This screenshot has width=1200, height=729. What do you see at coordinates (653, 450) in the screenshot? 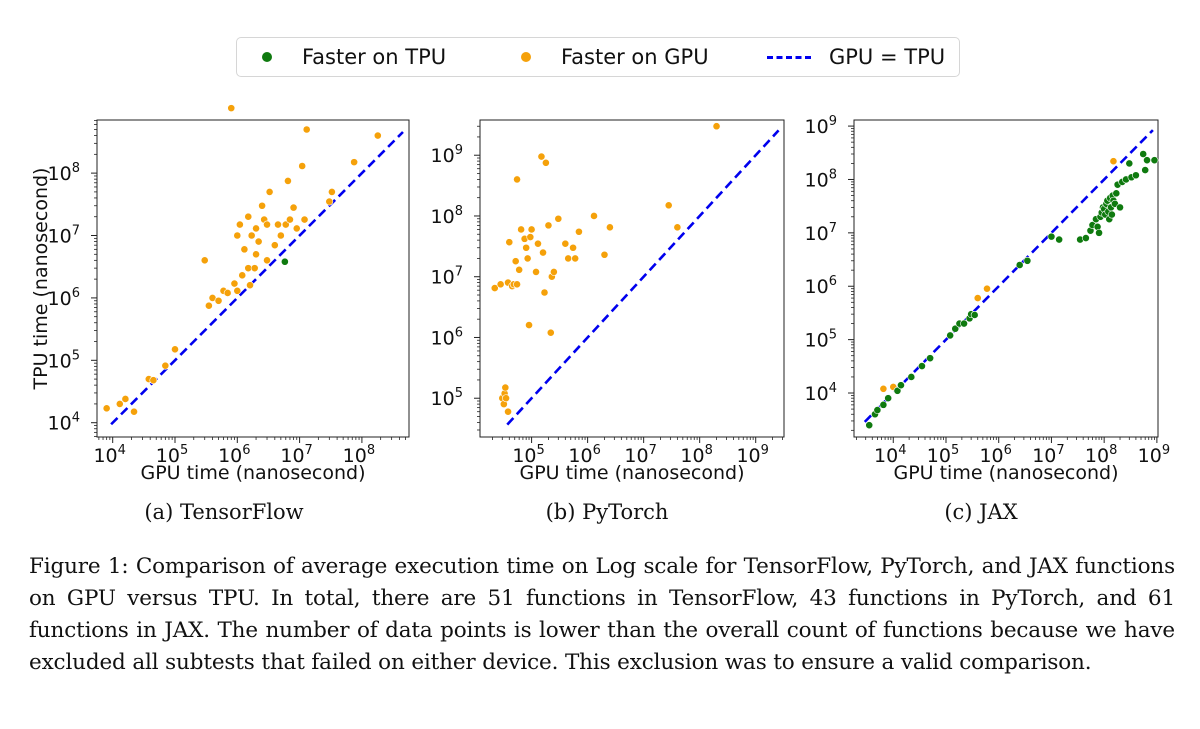
I see `x-tick-exponent: 7` at bounding box center [653, 450].